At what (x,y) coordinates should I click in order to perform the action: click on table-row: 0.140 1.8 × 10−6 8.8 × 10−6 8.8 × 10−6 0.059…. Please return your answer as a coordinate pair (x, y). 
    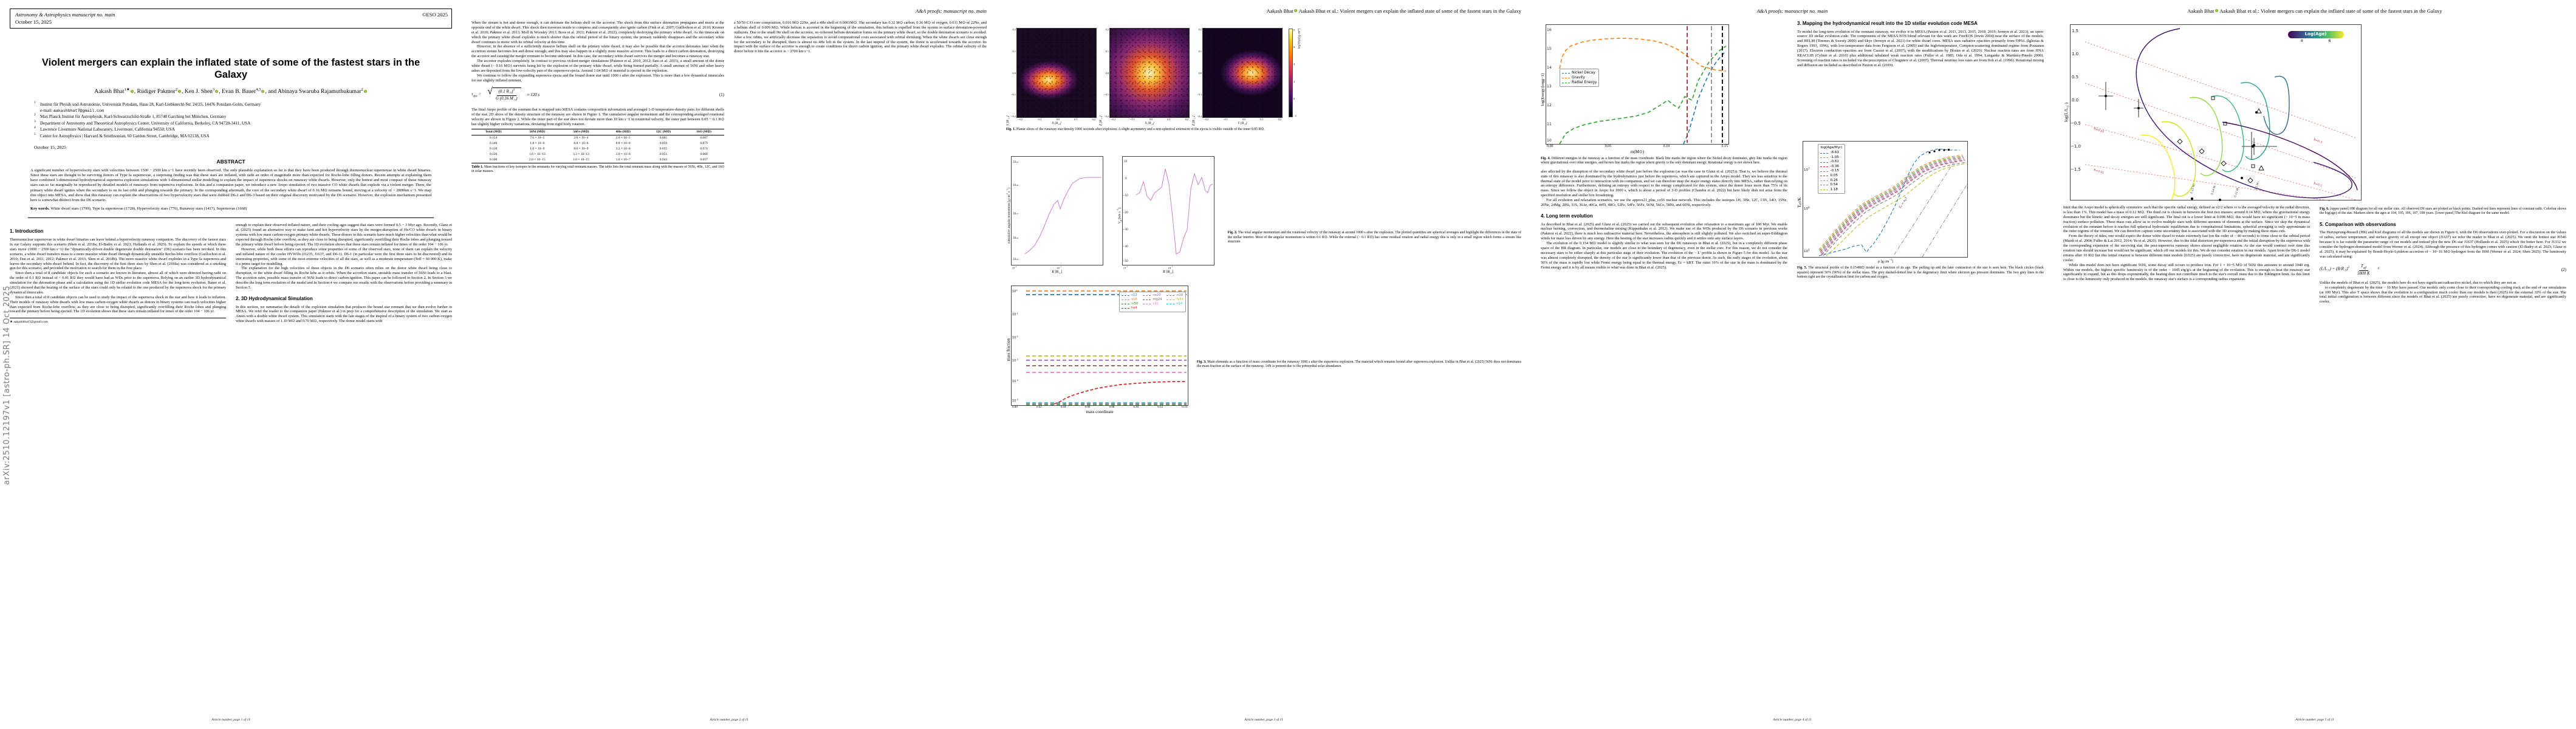
    Looking at the image, I should click on (597, 144).